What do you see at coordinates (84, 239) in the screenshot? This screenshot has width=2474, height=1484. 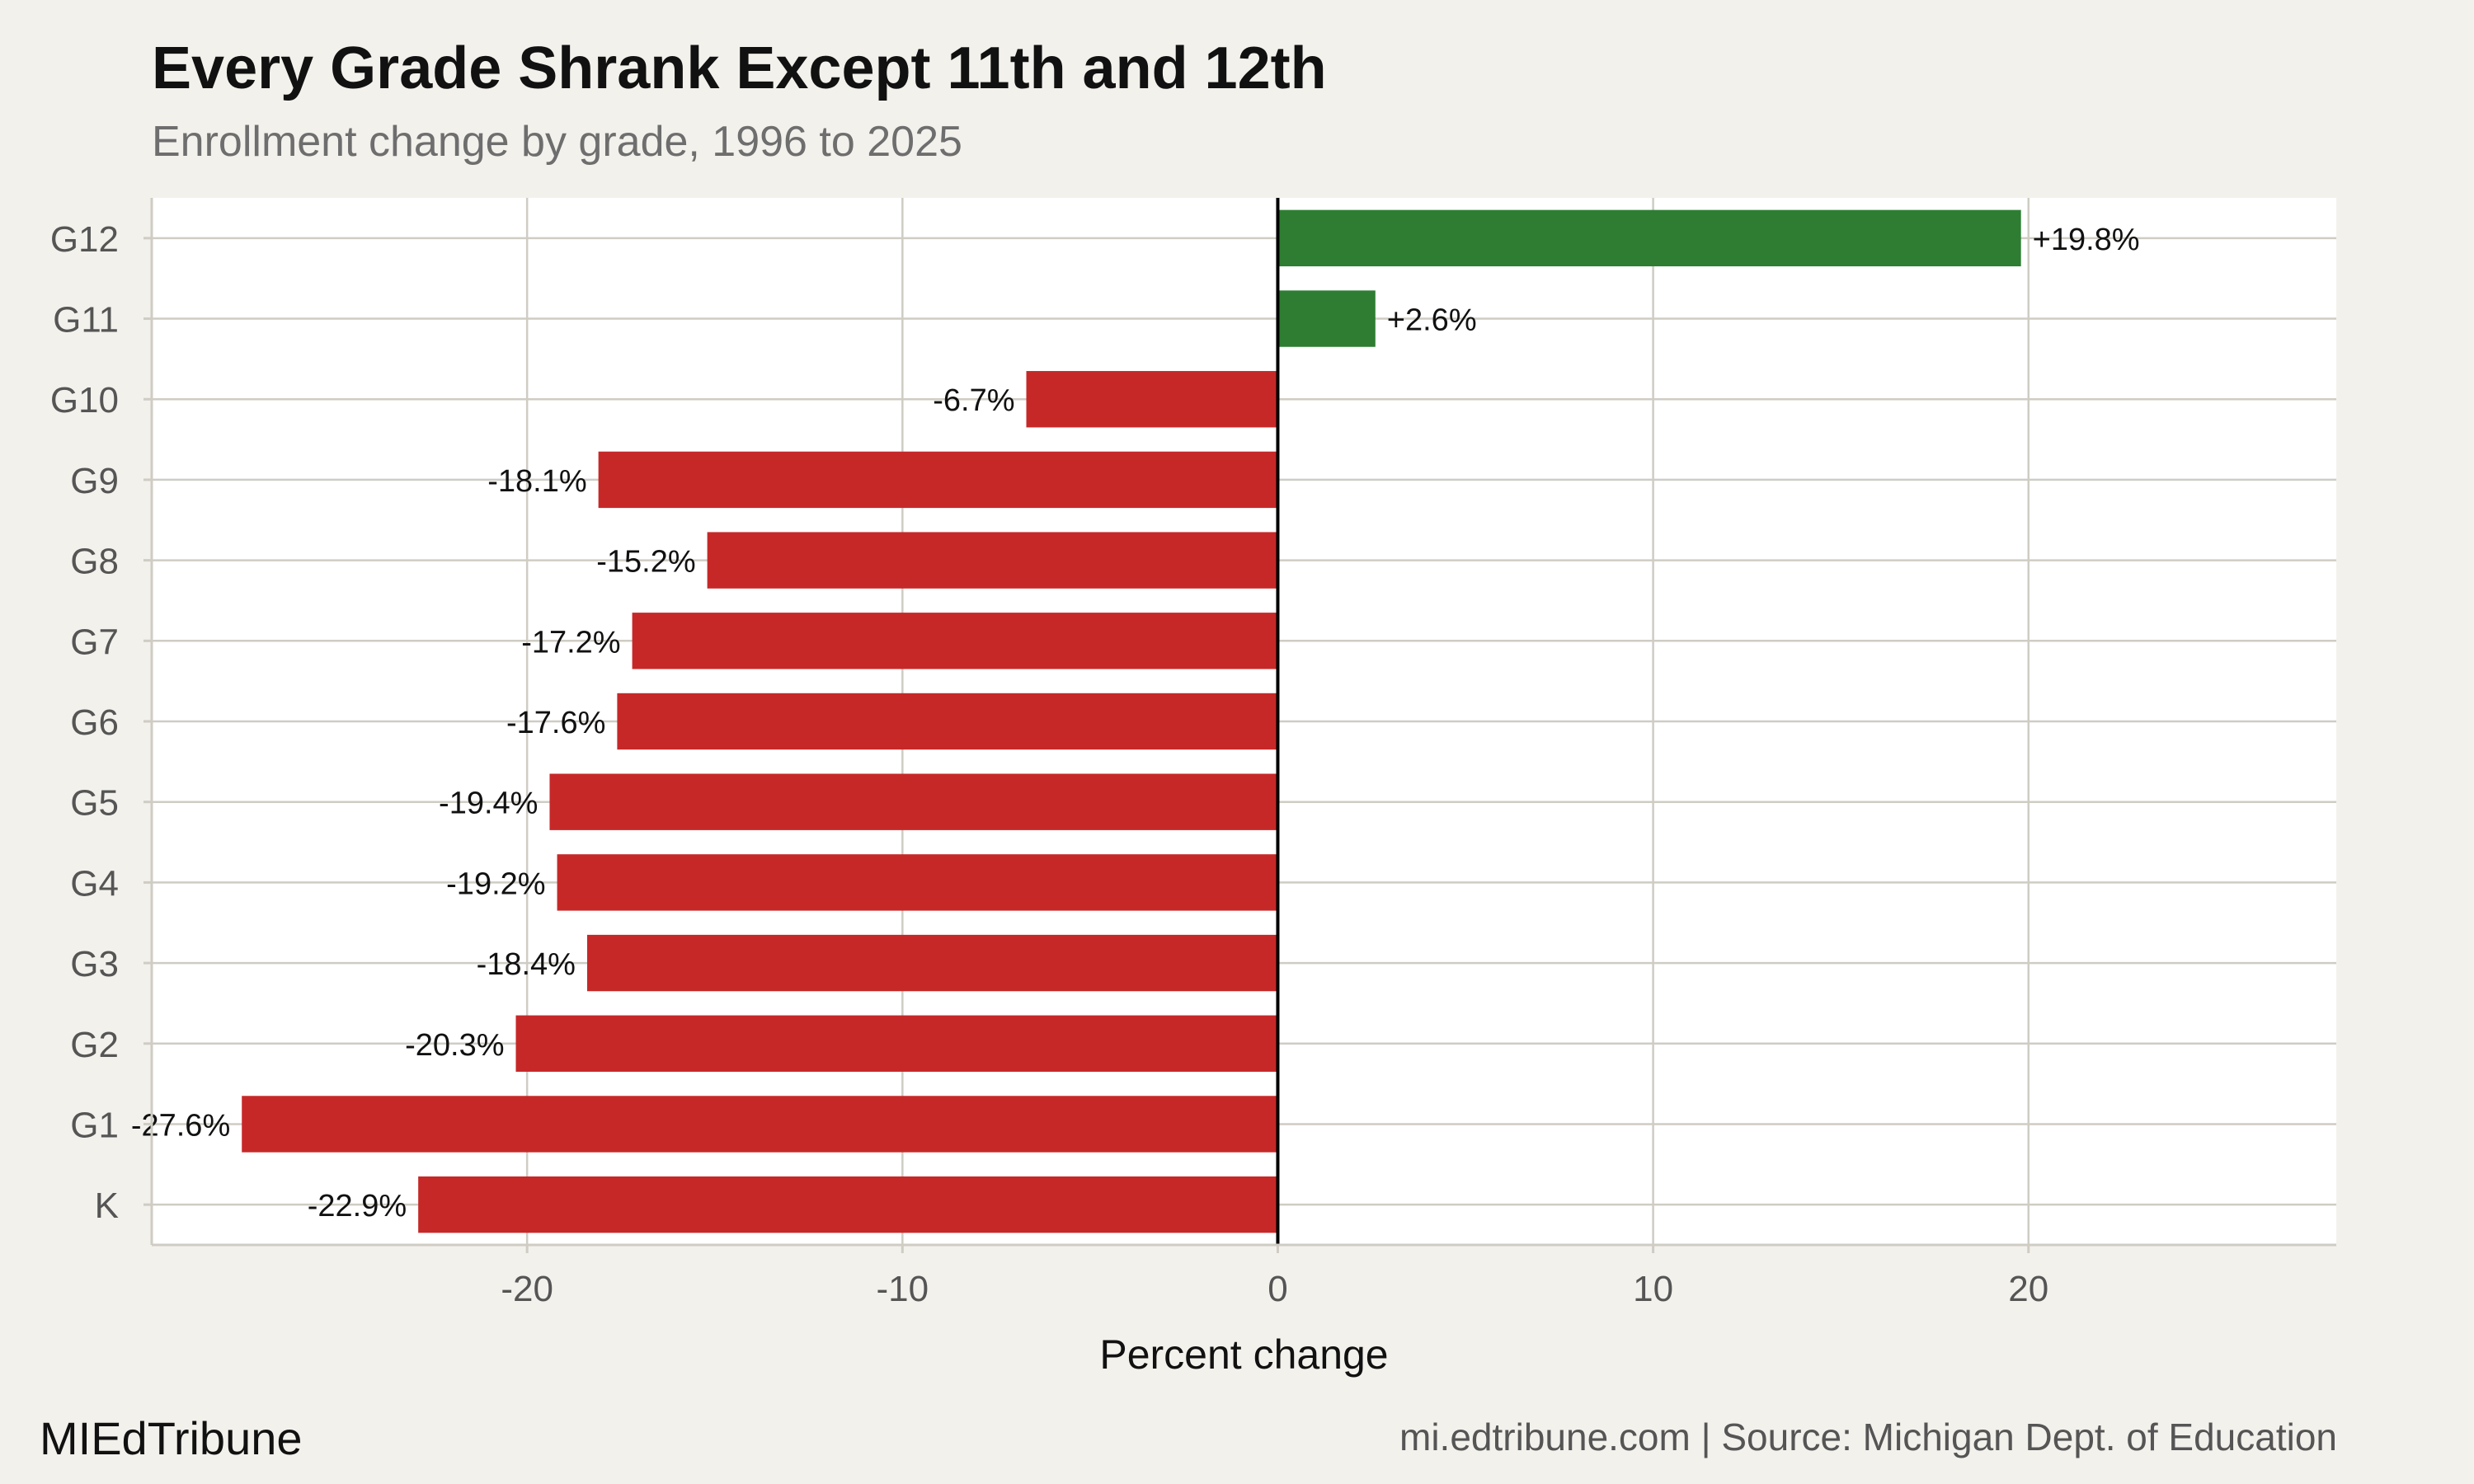 I see `y-tick-label: G12` at bounding box center [84, 239].